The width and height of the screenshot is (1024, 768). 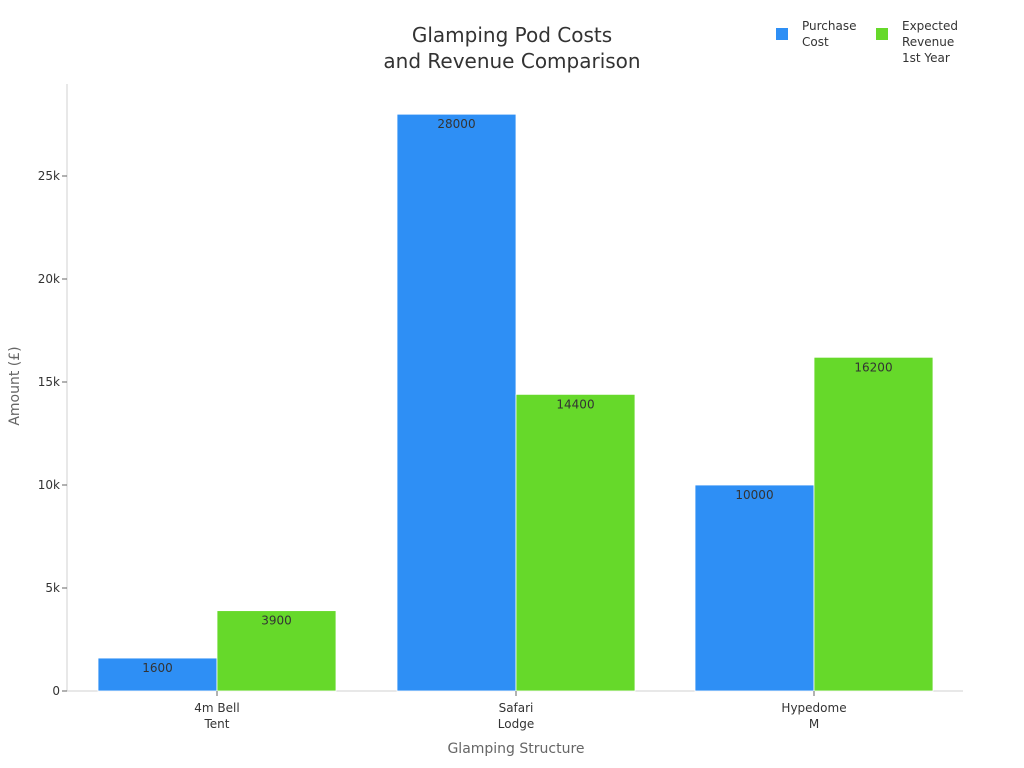 What do you see at coordinates (829, 34) in the screenshot?
I see `legend-label-purchase-cost: Purchase Cost` at bounding box center [829, 34].